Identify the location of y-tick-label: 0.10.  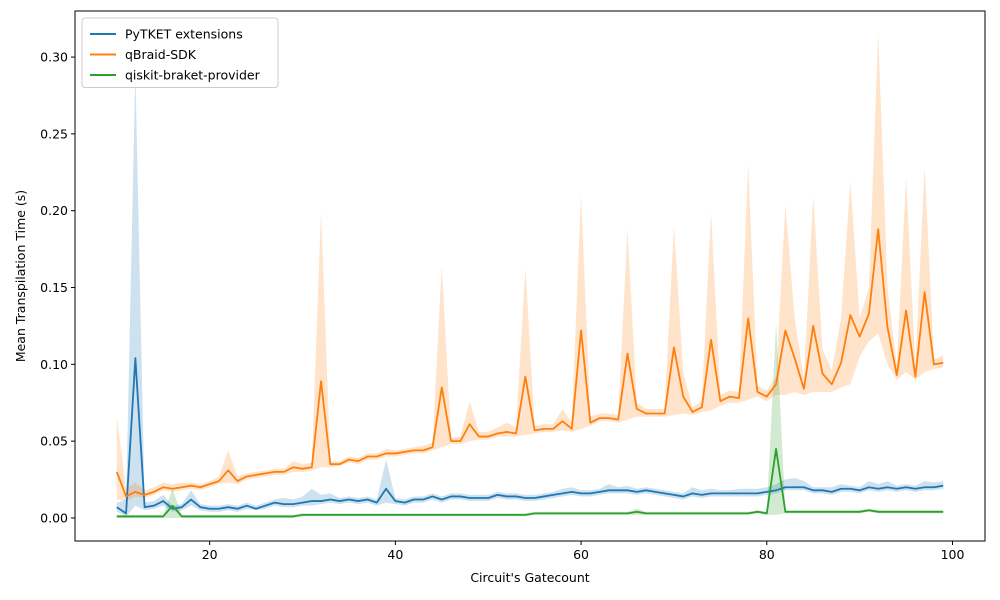
(54, 364).